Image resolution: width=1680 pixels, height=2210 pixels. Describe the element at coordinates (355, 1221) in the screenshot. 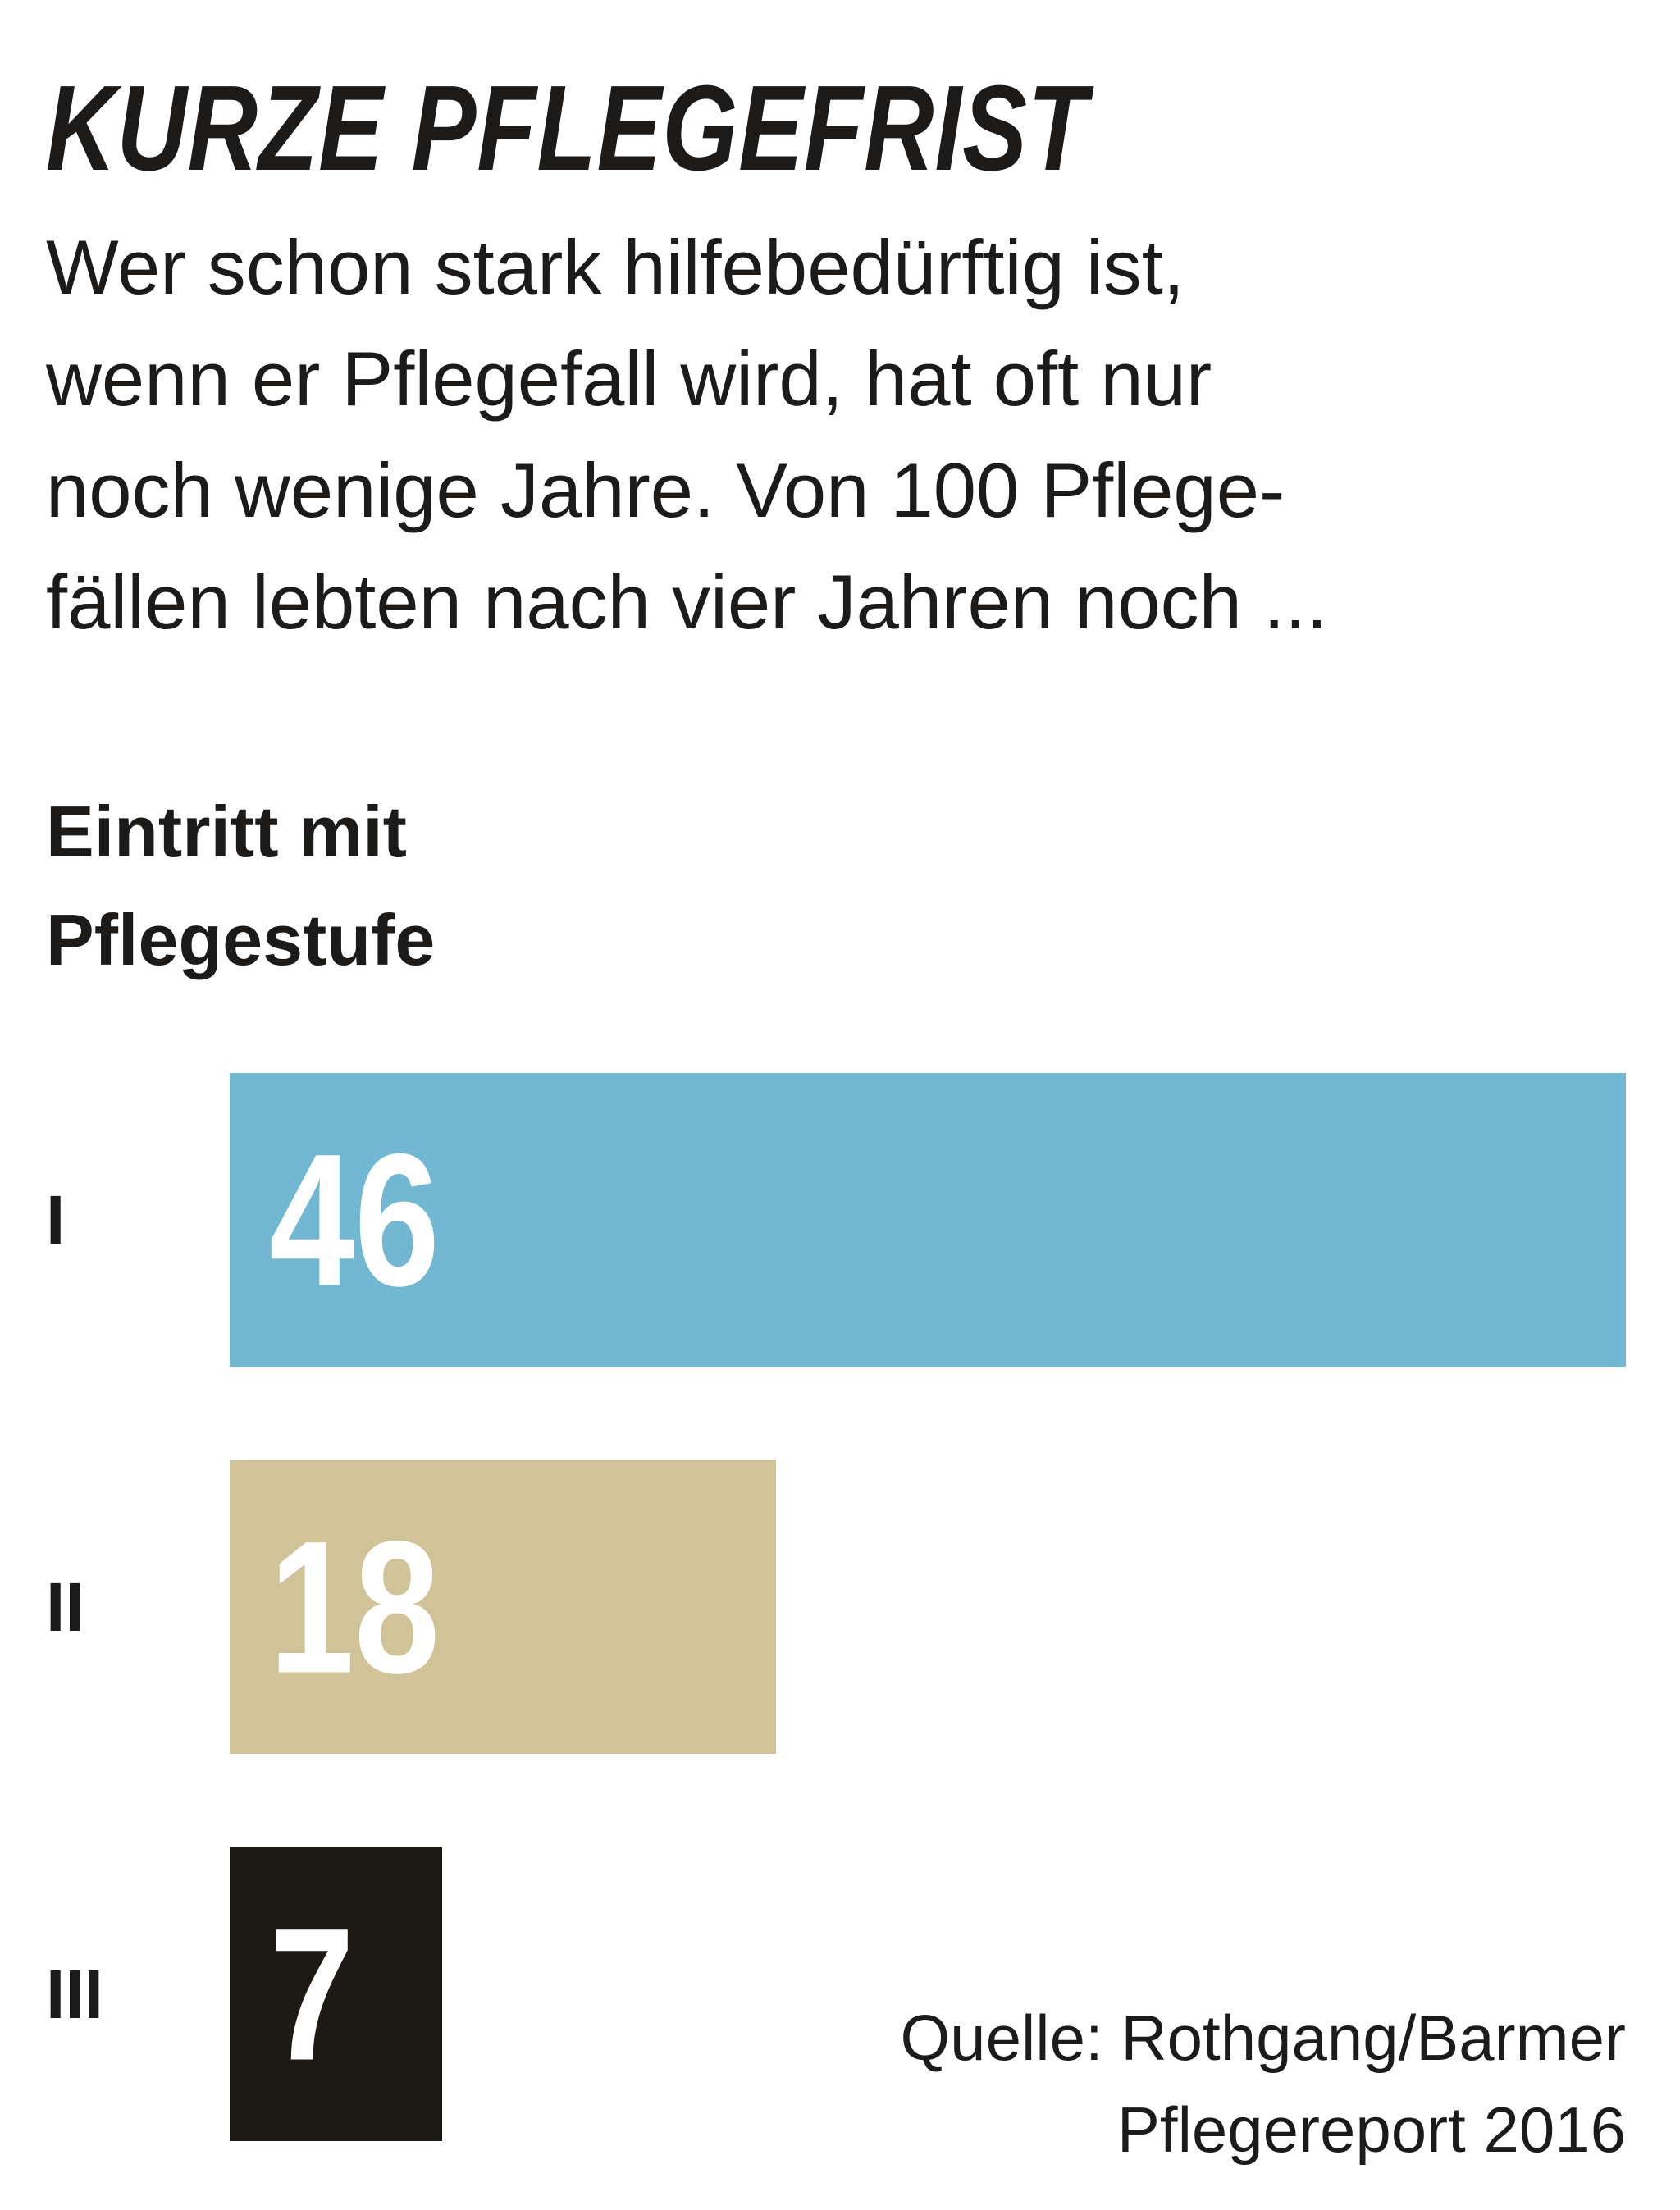

I see `value-label-1: 46` at that location.